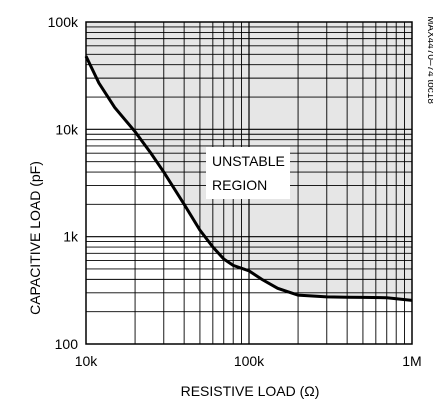 This screenshot has height=404, width=433. I want to click on y-axis-label: CAPACITIVE LOAD (pF), so click(35, 238).